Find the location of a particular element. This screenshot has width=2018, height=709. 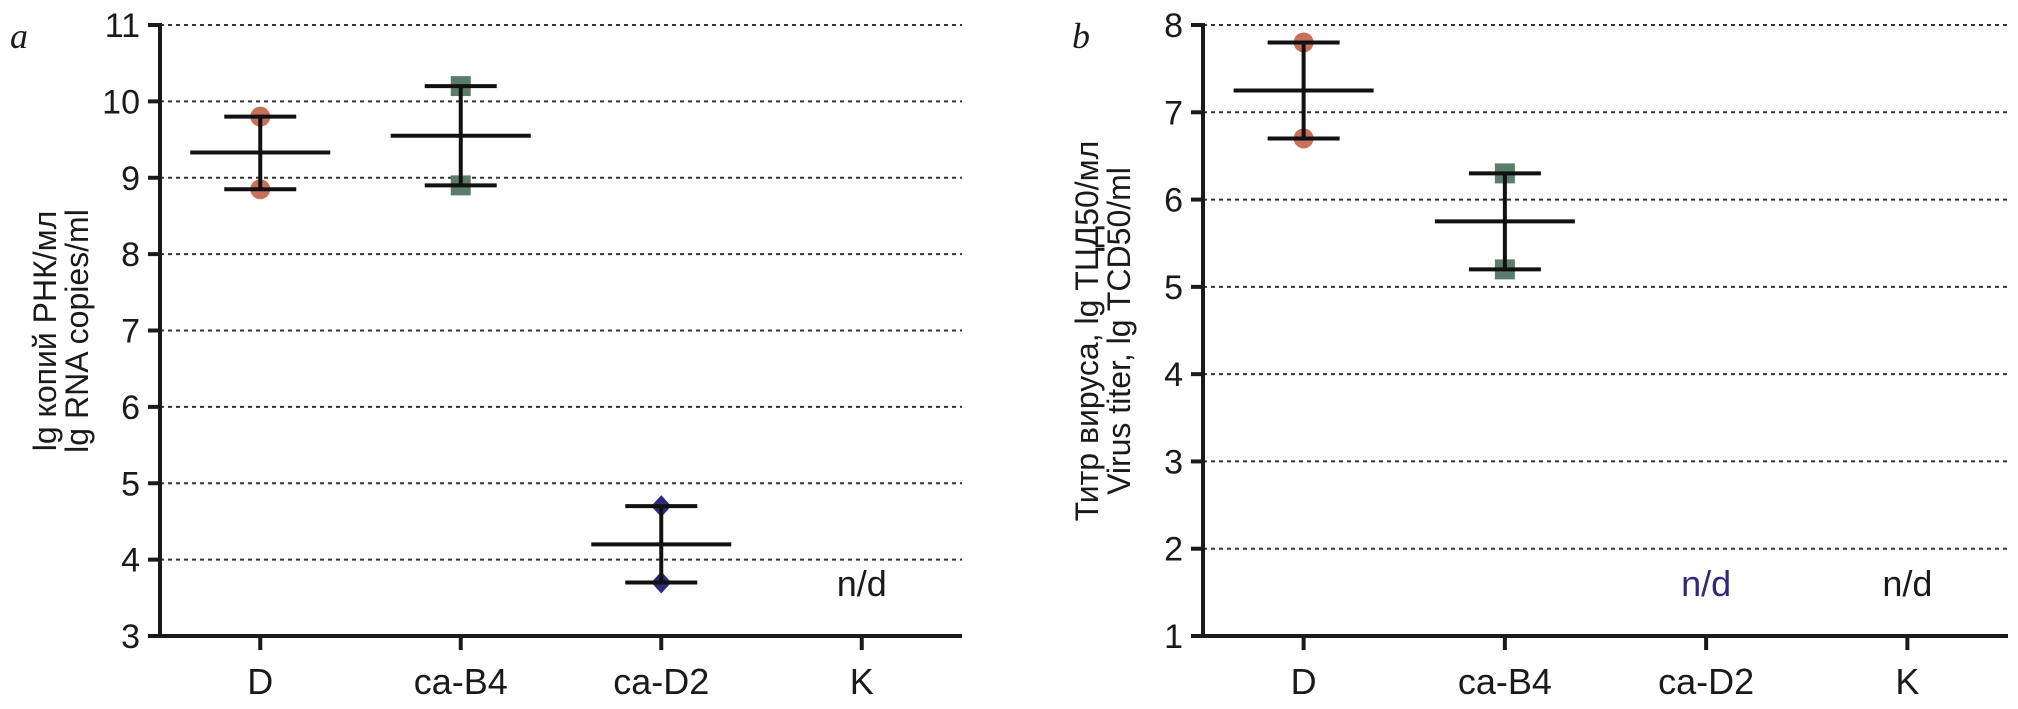

y-tick-label: 9 is located at coordinates (130, 179).